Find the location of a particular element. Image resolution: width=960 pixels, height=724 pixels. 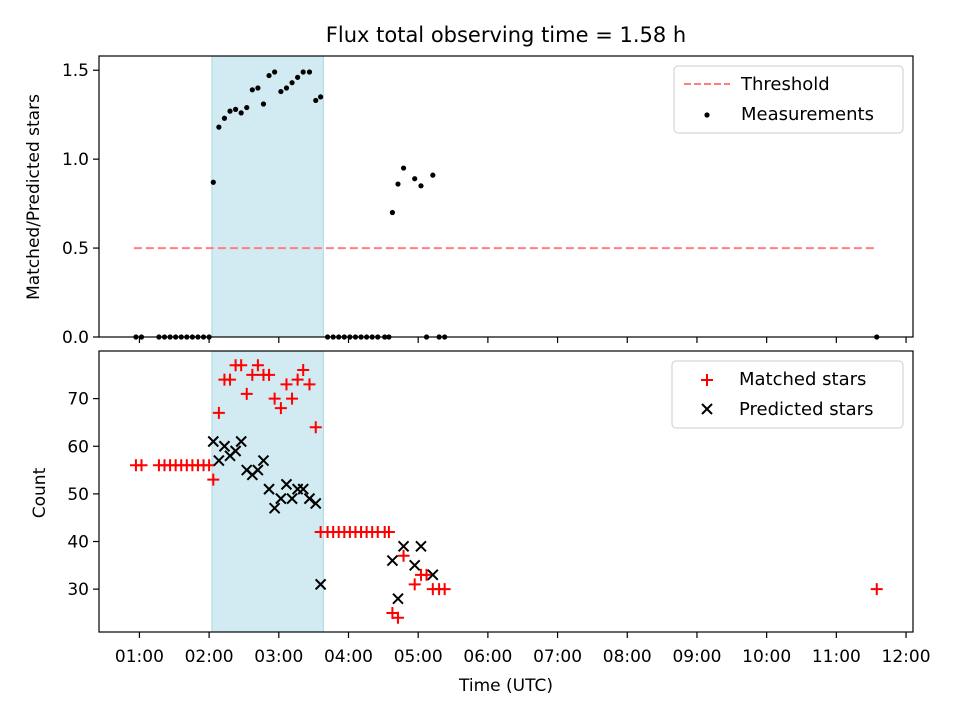

chart-title: Flux total observing time = 1.58 h is located at coordinates (506, 35).